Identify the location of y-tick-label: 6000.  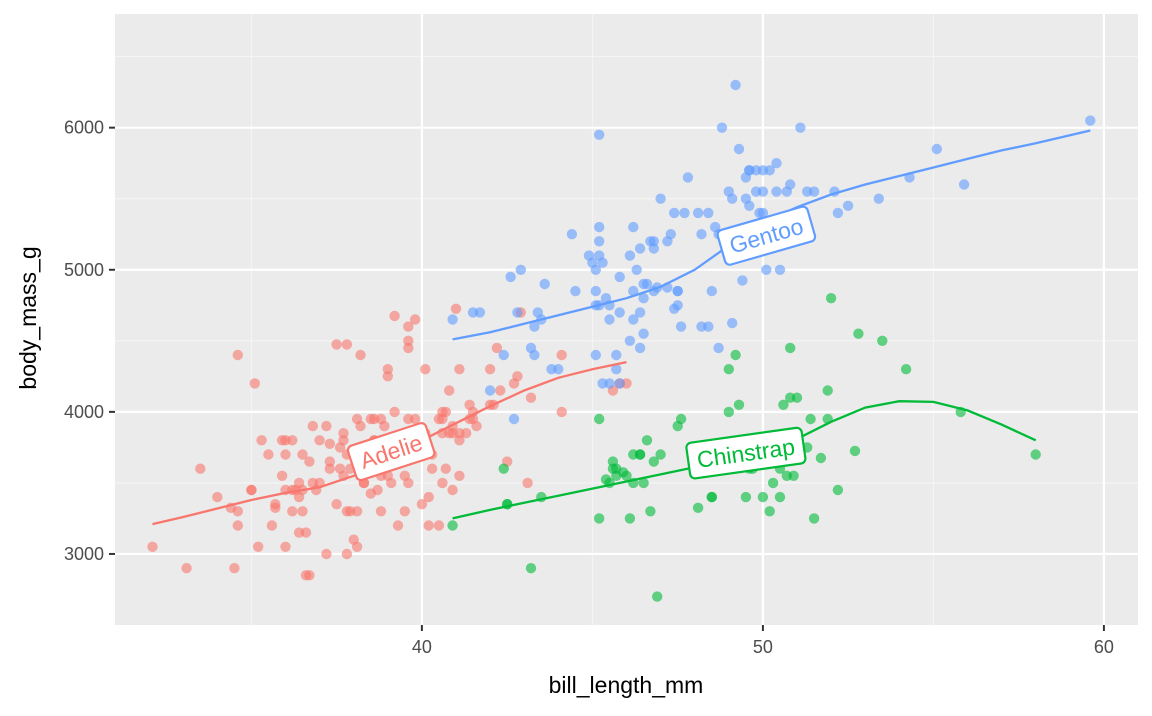
(84, 128).